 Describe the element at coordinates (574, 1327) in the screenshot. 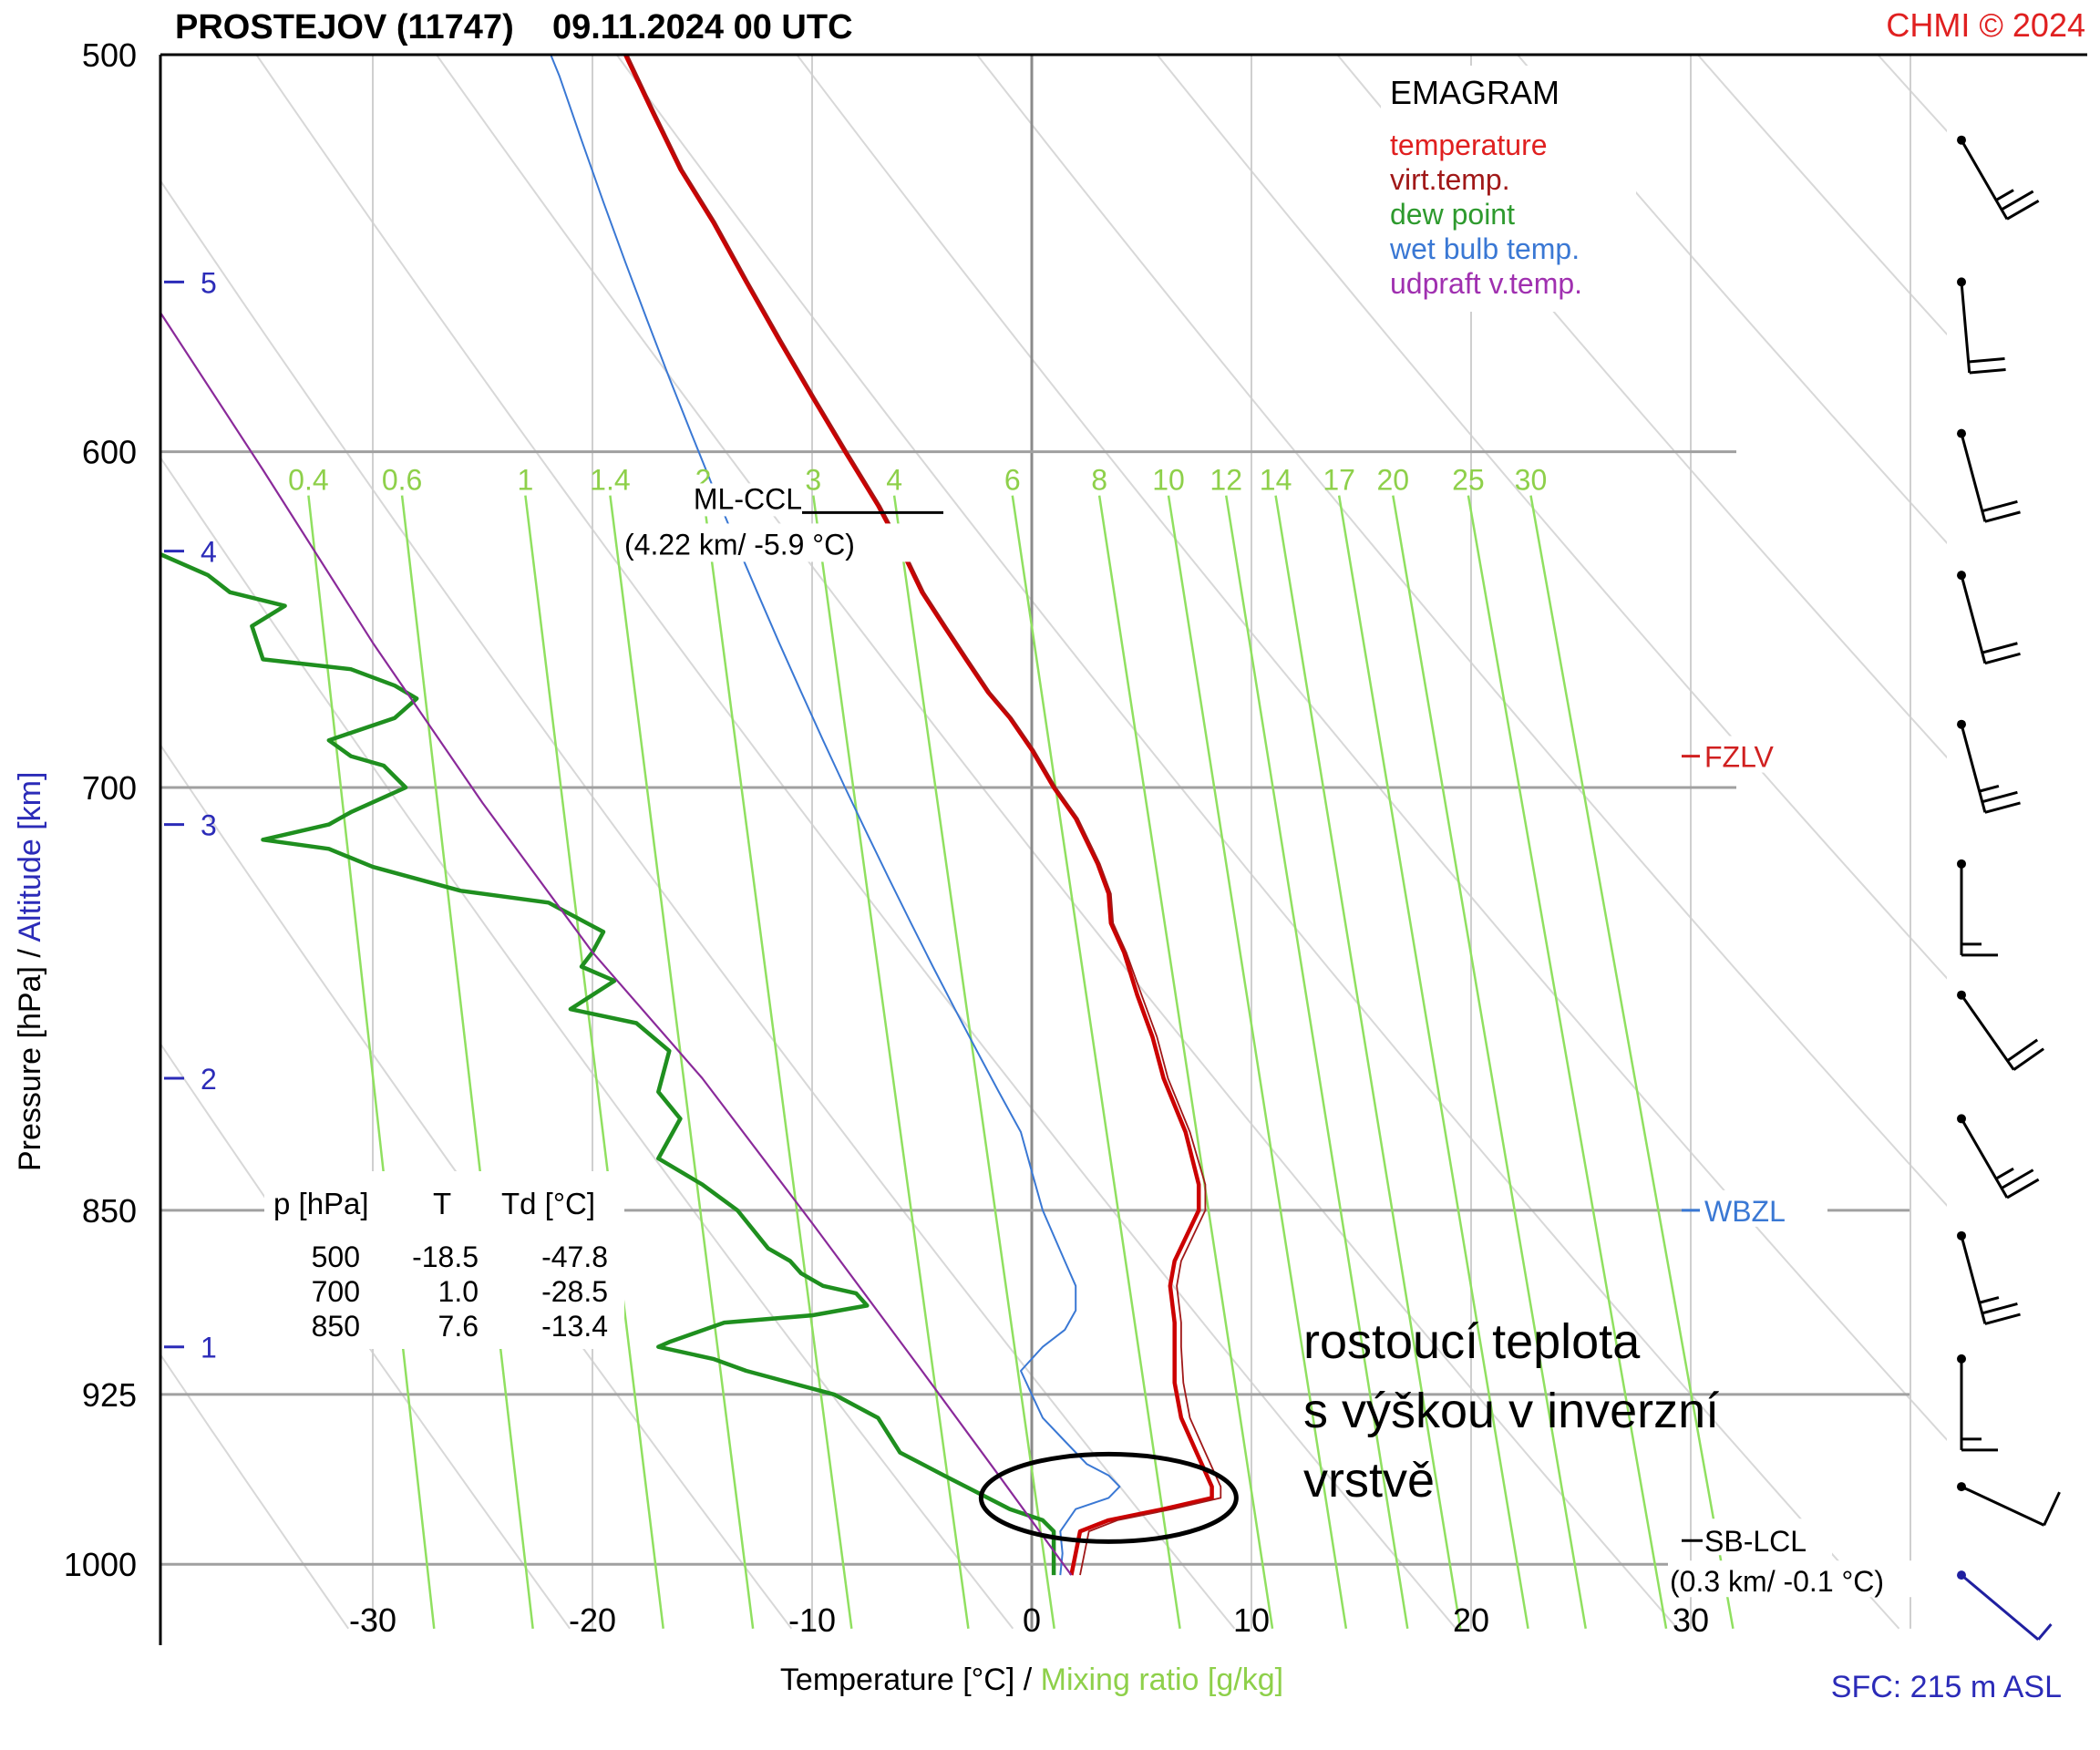

I see `table-row-3-td: -13.4` at that location.